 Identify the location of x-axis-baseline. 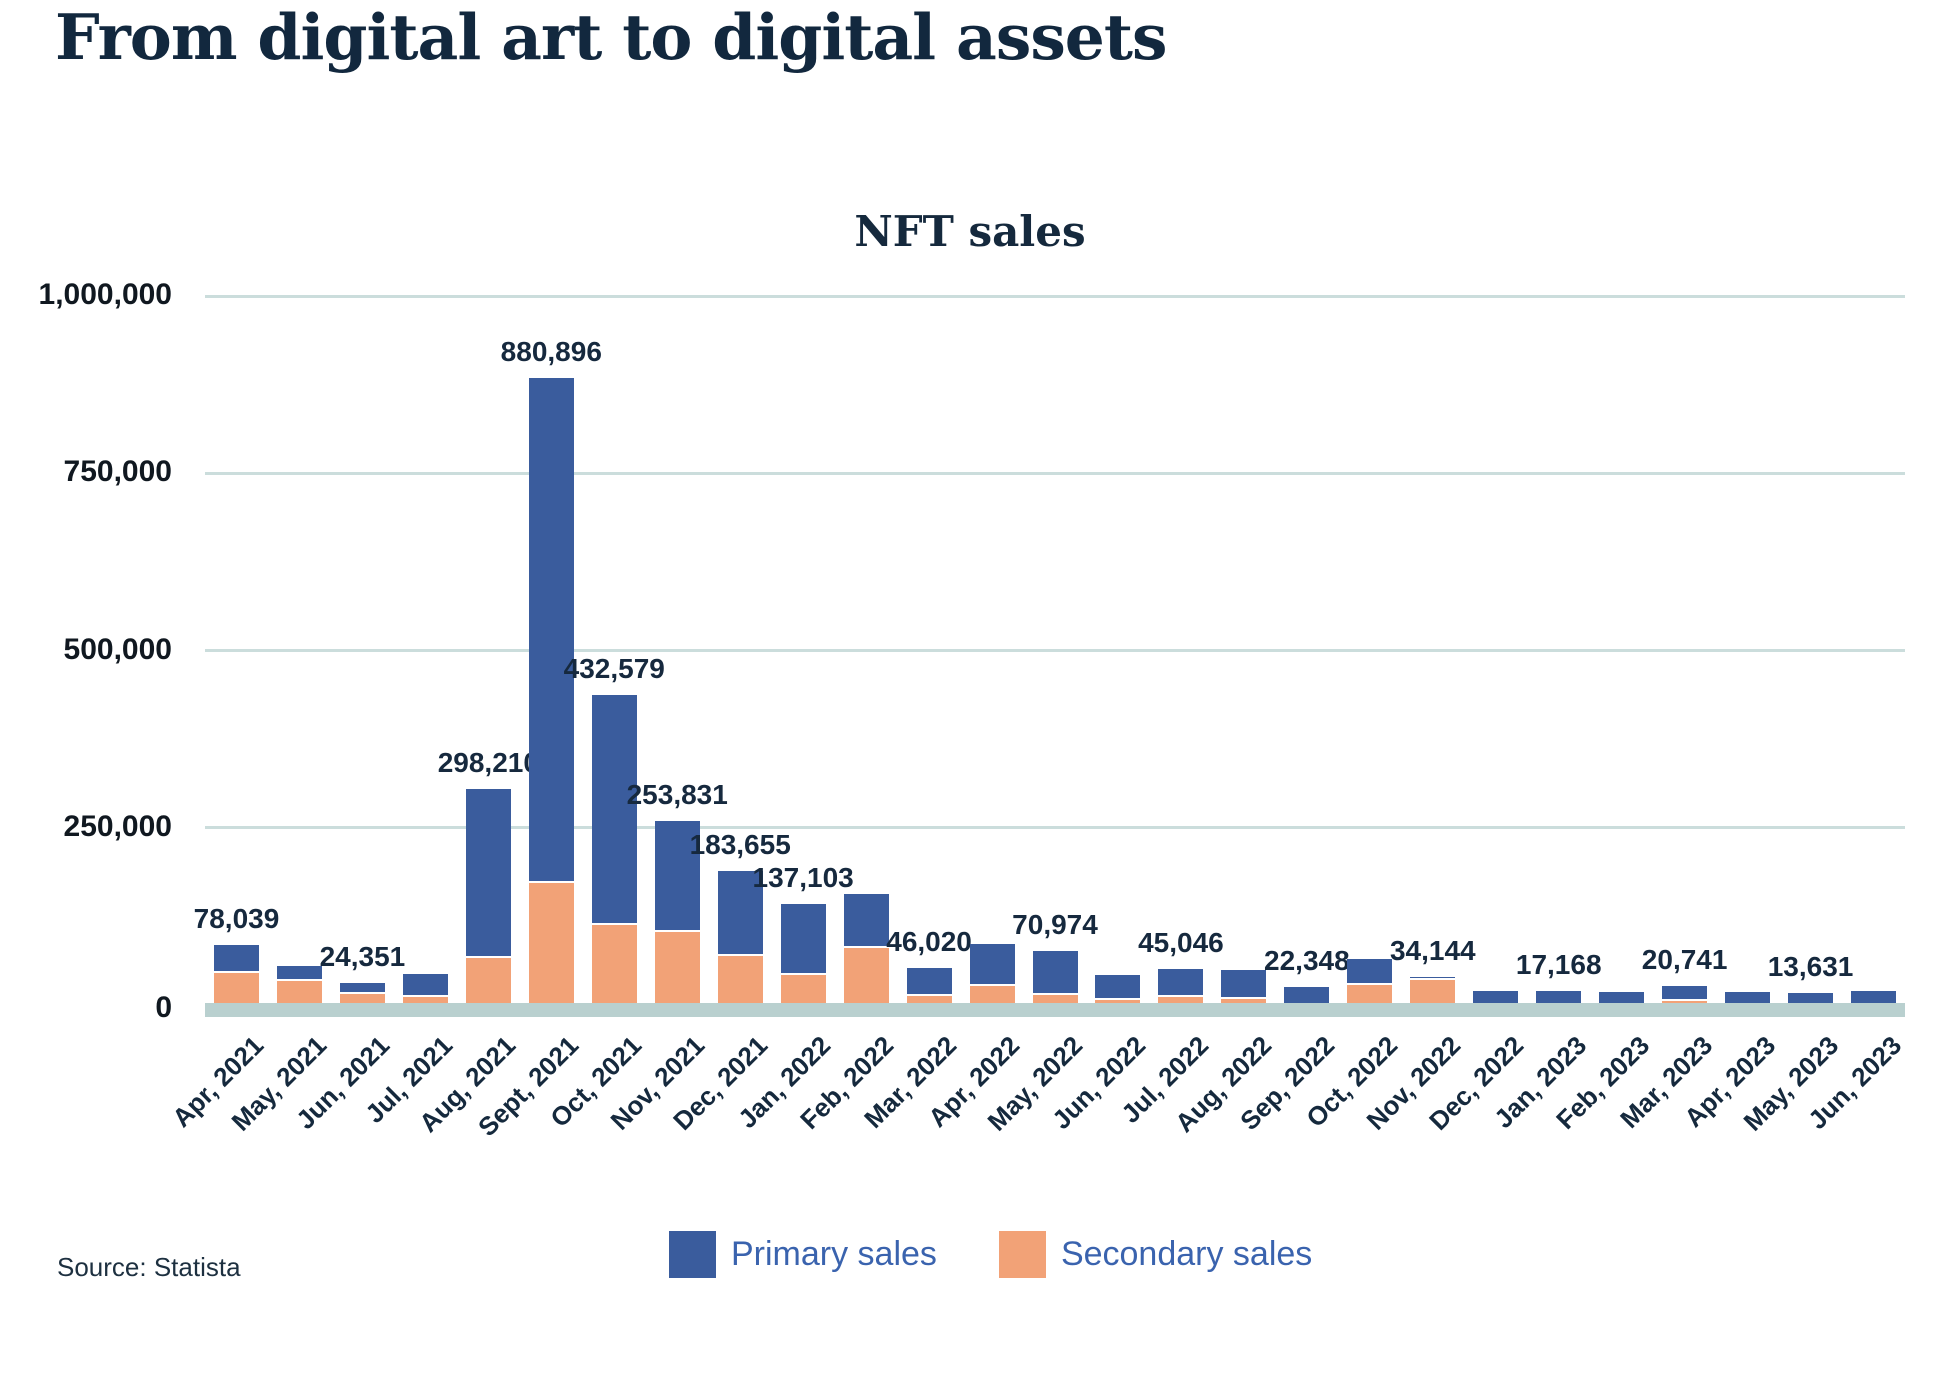
(1055, 1010).